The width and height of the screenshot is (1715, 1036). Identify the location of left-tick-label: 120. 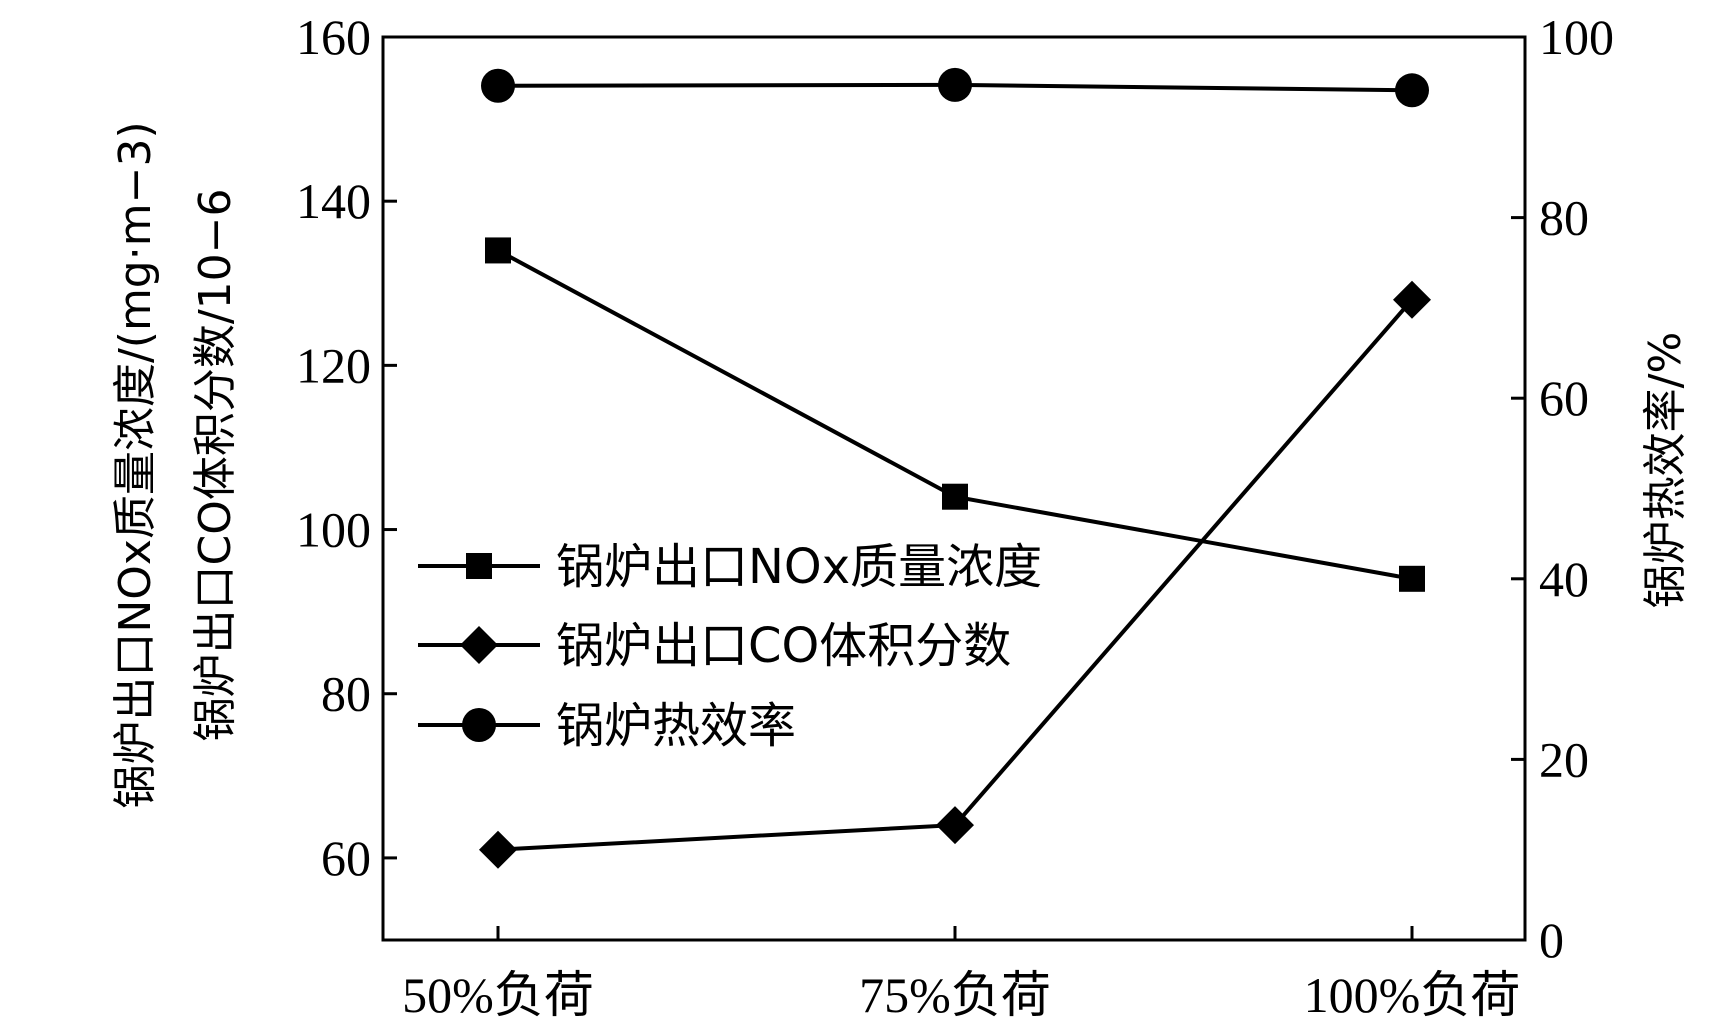
(333, 365).